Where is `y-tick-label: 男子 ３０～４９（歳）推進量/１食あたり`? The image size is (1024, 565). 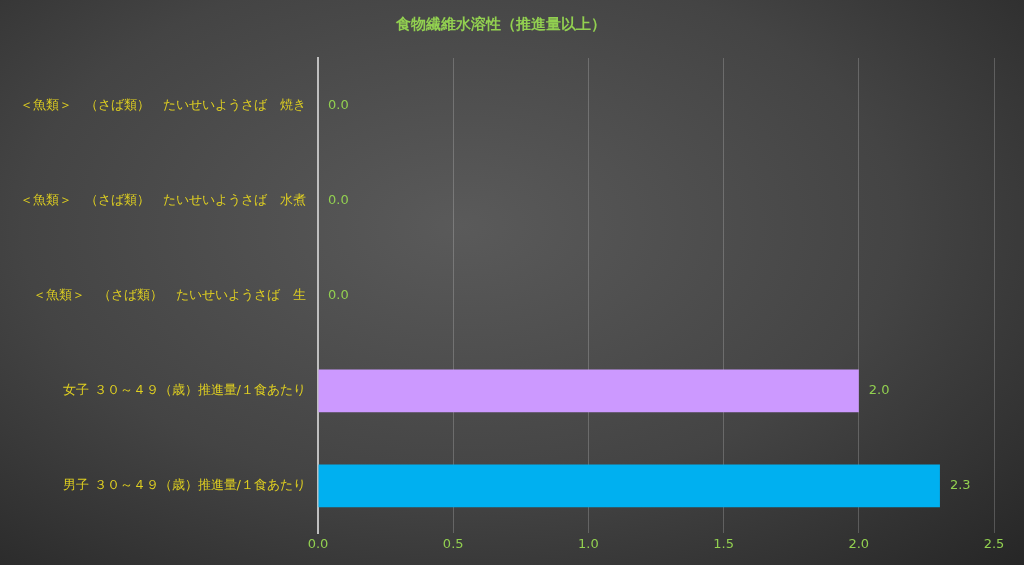
y-tick-label: 男子 ３０～４９（歳）推進量/１食あたり is located at coordinates (184, 485).